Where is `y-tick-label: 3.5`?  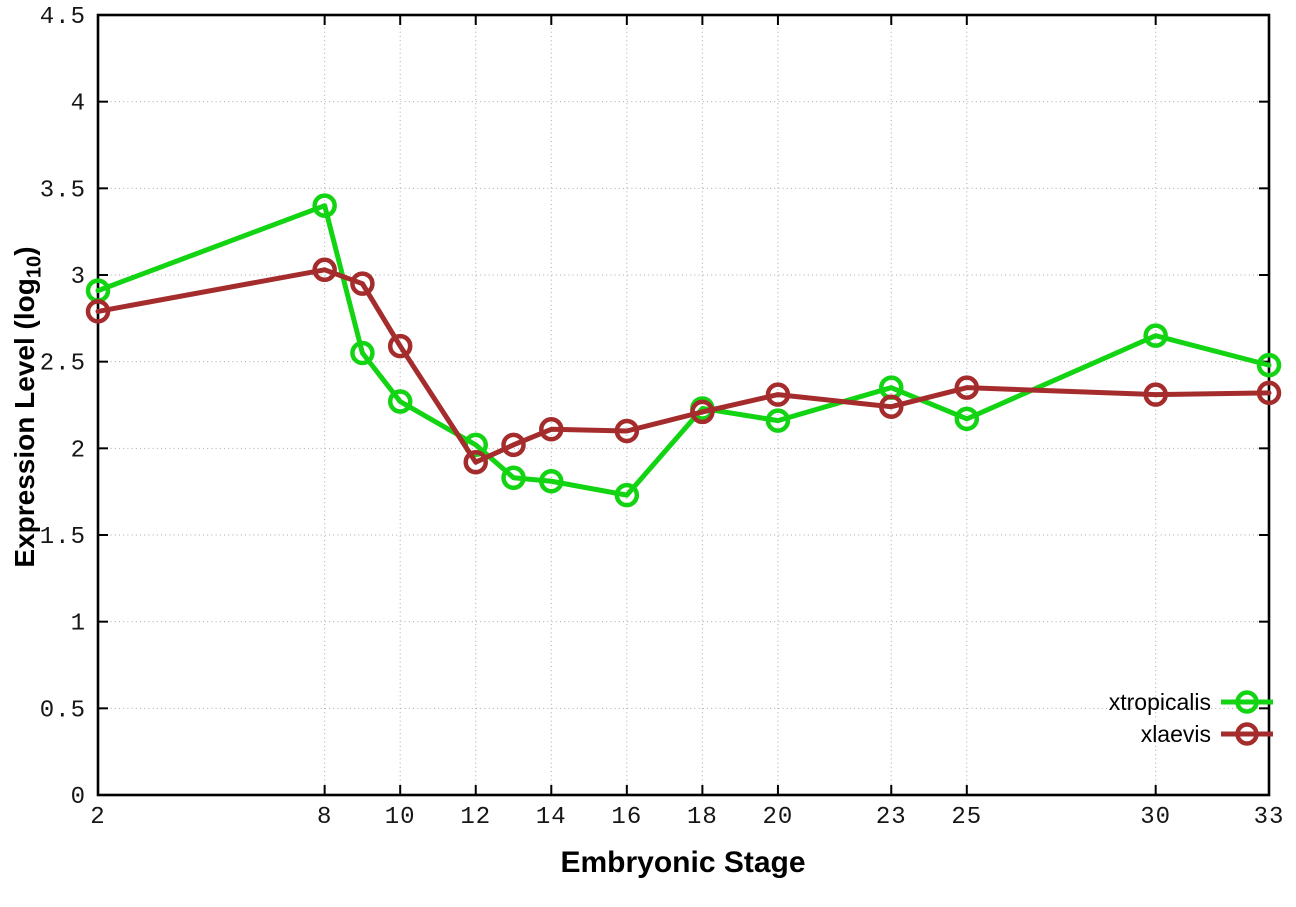 y-tick-label: 3.5 is located at coordinates (63, 190).